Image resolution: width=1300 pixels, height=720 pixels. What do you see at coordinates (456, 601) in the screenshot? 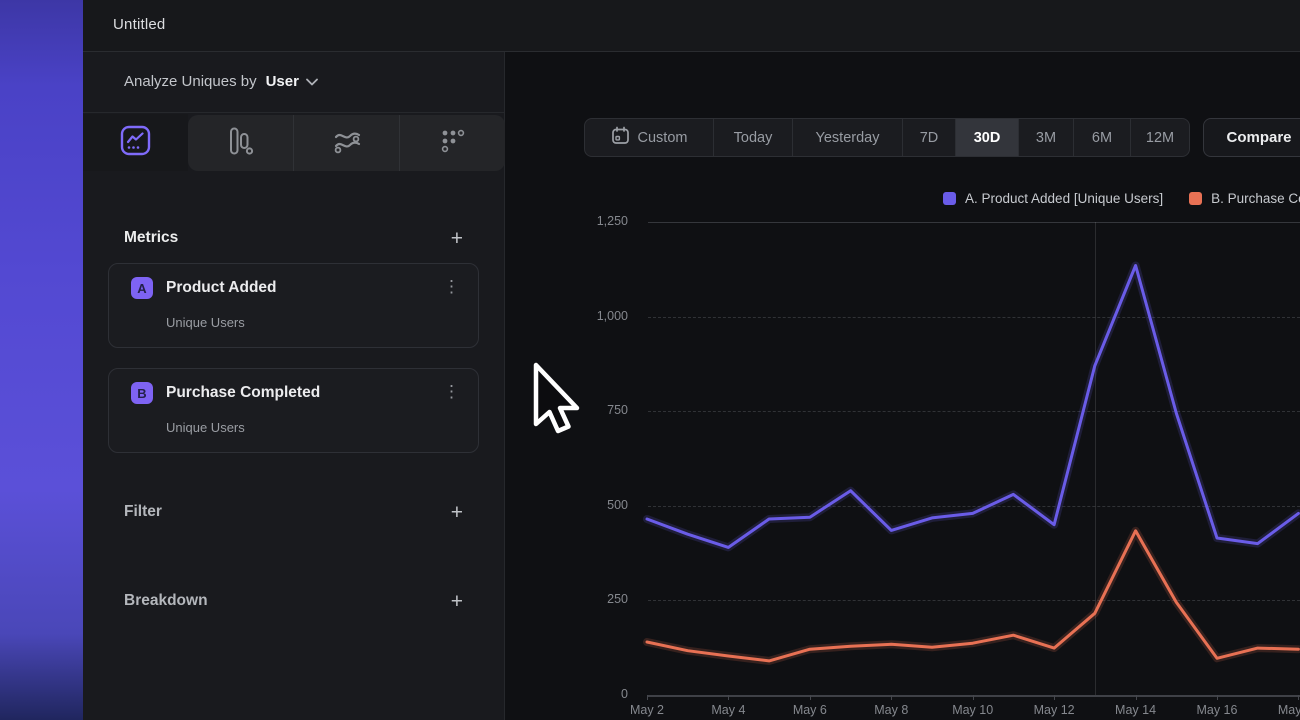
I see `add-breakdown-button: +` at bounding box center [456, 601].